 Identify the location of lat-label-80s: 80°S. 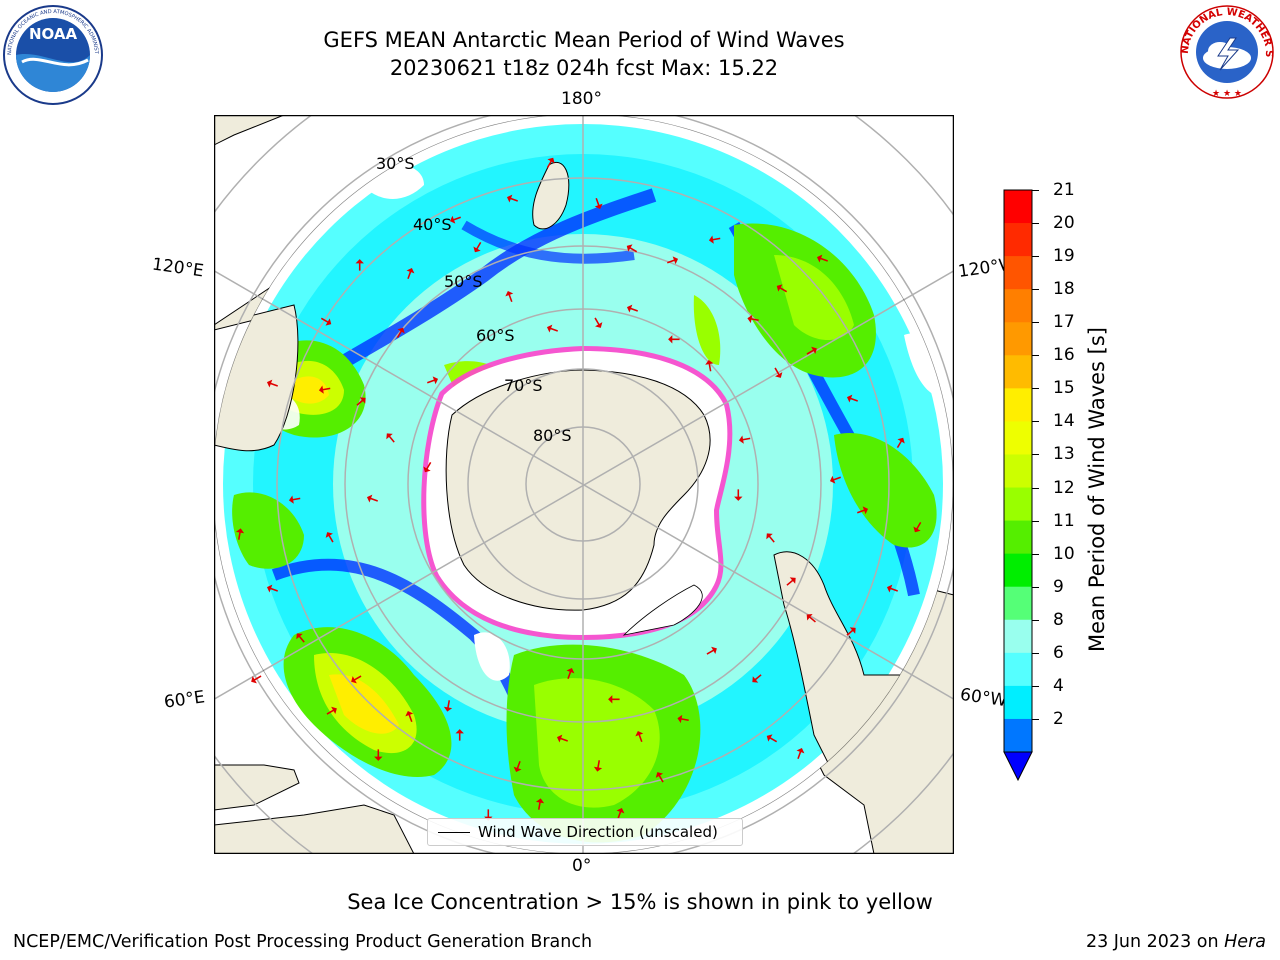
(552, 435).